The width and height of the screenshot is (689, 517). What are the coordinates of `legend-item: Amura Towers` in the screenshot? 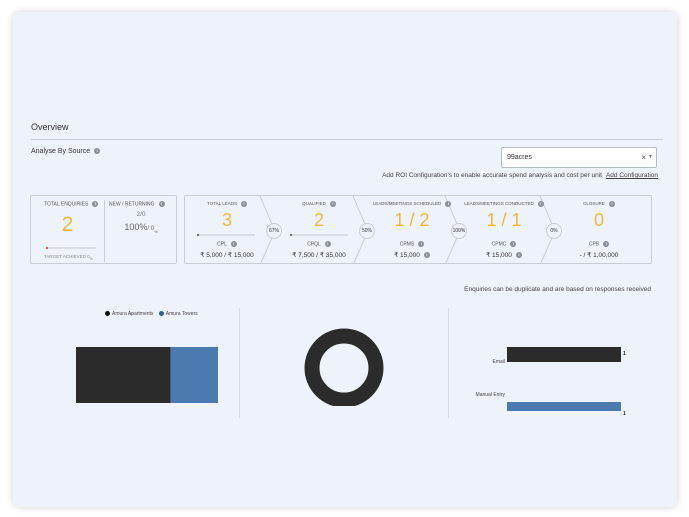 It's located at (178, 314).